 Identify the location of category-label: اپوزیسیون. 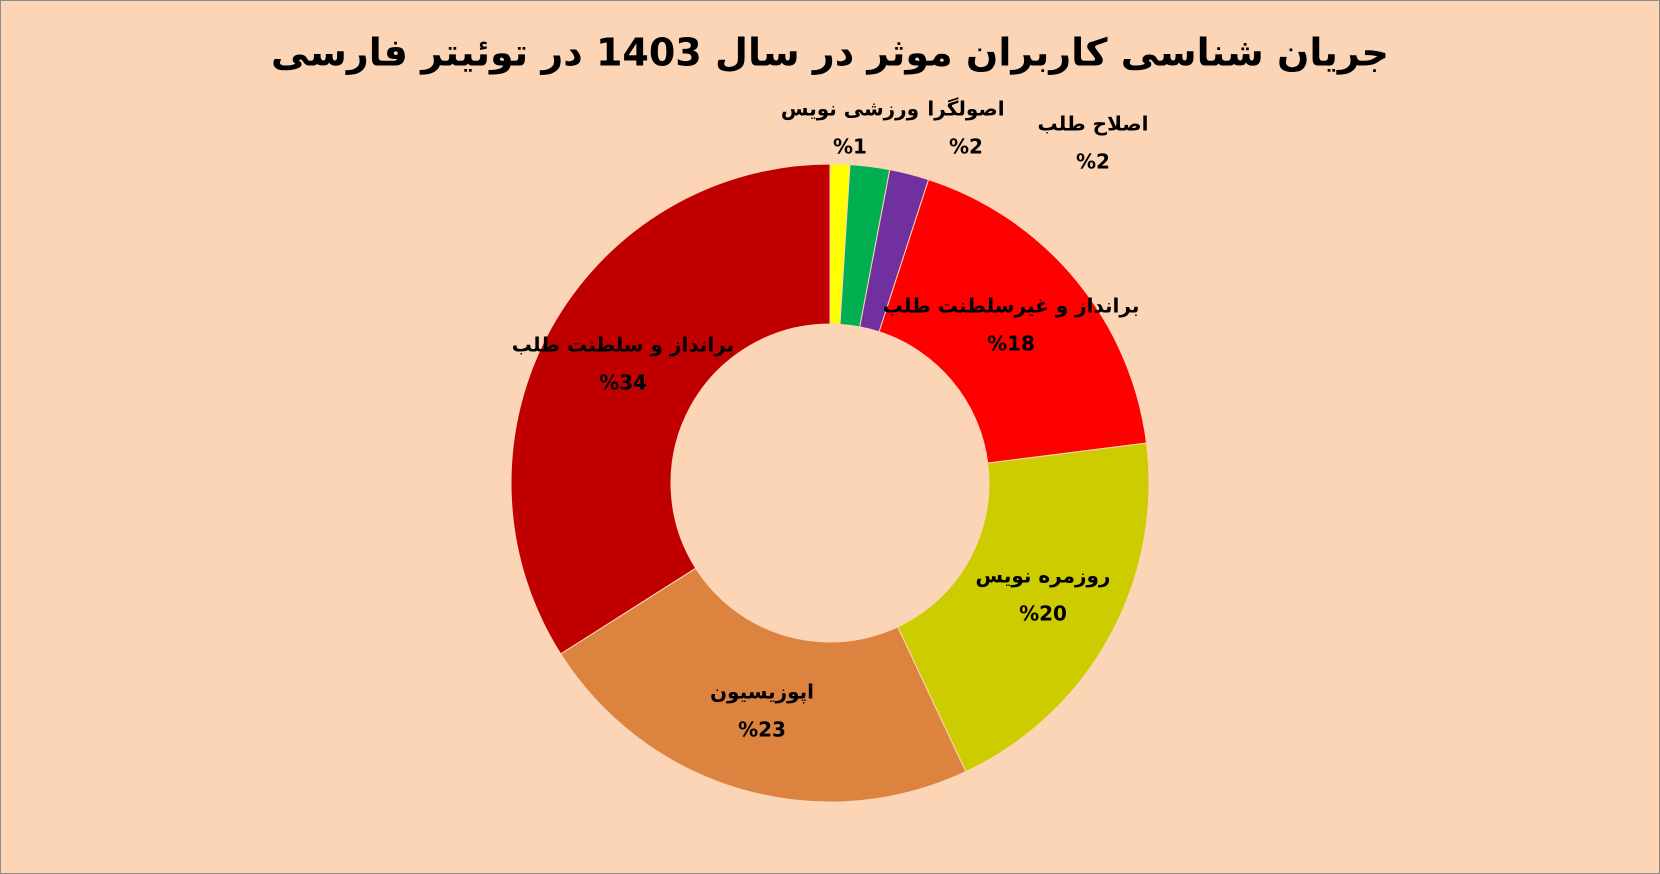
(762, 692).